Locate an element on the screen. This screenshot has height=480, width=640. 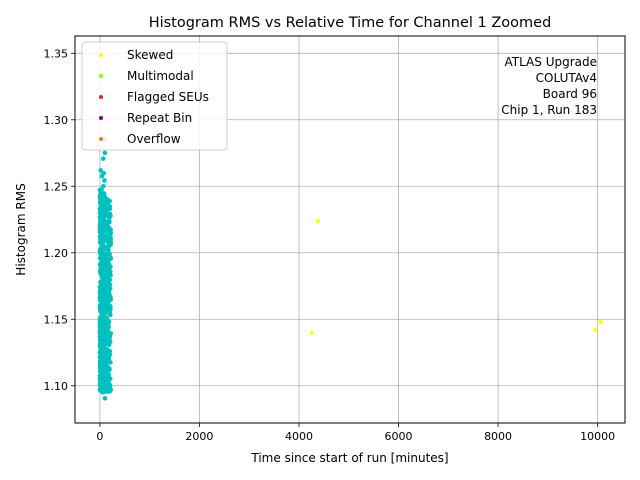
base-points is located at coordinates (105, 268).